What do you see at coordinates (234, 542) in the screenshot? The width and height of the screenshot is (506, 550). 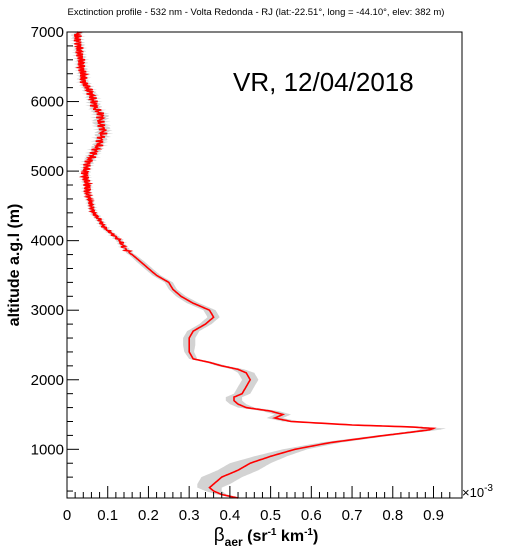 I see `x-axis-label-subscript: aer` at bounding box center [234, 542].